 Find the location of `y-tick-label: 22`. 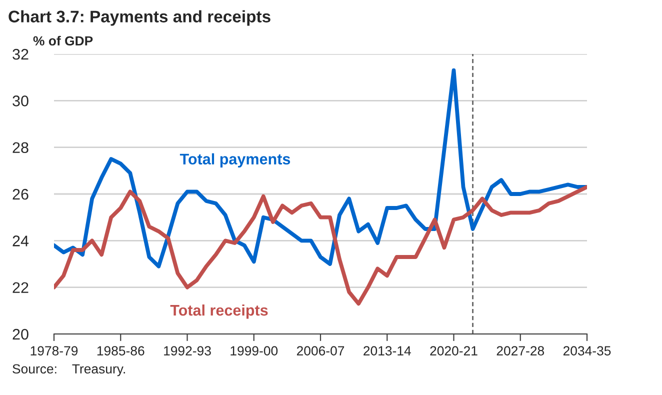

y-tick-label: 22 is located at coordinates (20, 287).